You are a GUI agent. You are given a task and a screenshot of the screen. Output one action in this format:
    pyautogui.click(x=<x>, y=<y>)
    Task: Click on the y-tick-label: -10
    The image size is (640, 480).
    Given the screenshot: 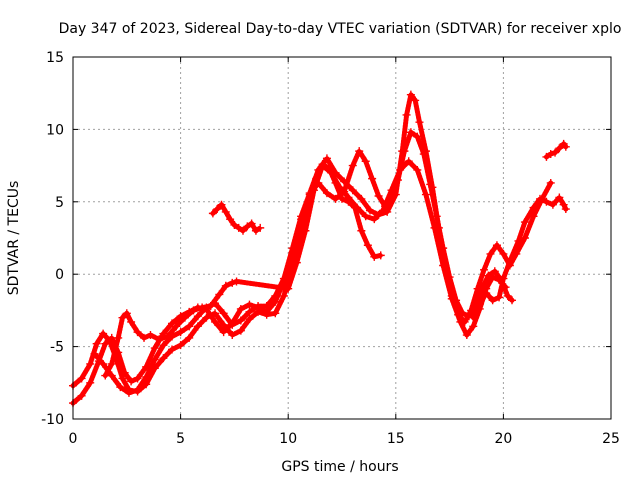 What is the action you would take?
    pyautogui.click(x=52, y=420)
    